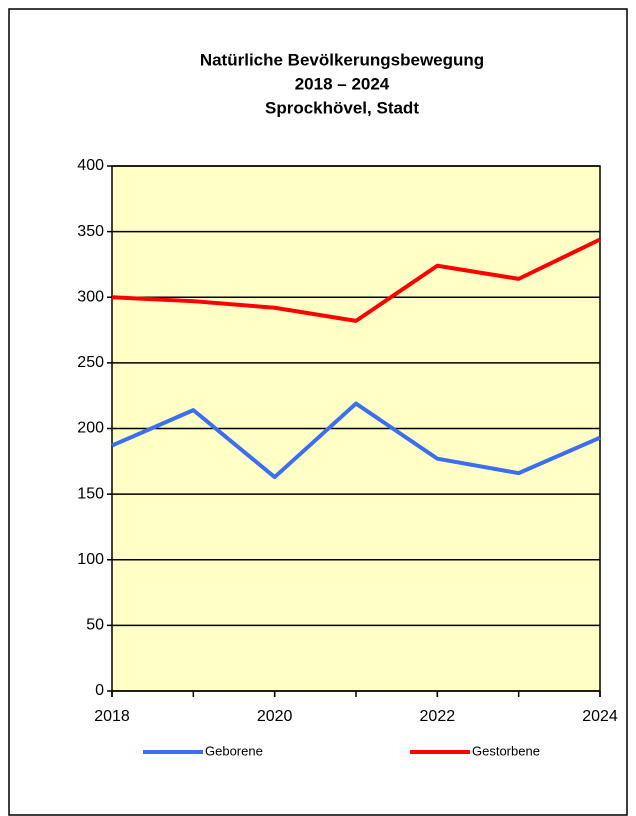  What do you see at coordinates (90, 165) in the screenshot?
I see `y-tick-label: 400` at bounding box center [90, 165].